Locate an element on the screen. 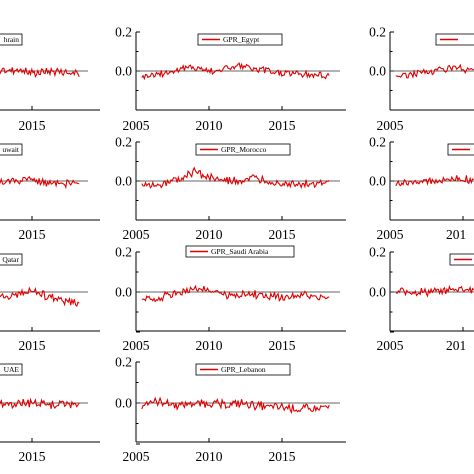 The width and height of the screenshot is (474, 474). panel-gpr-saudi-arabia: 0.2 0.0 2005 2010 2015 GPR_Saudi Arabia is located at coordinates (230, 299).